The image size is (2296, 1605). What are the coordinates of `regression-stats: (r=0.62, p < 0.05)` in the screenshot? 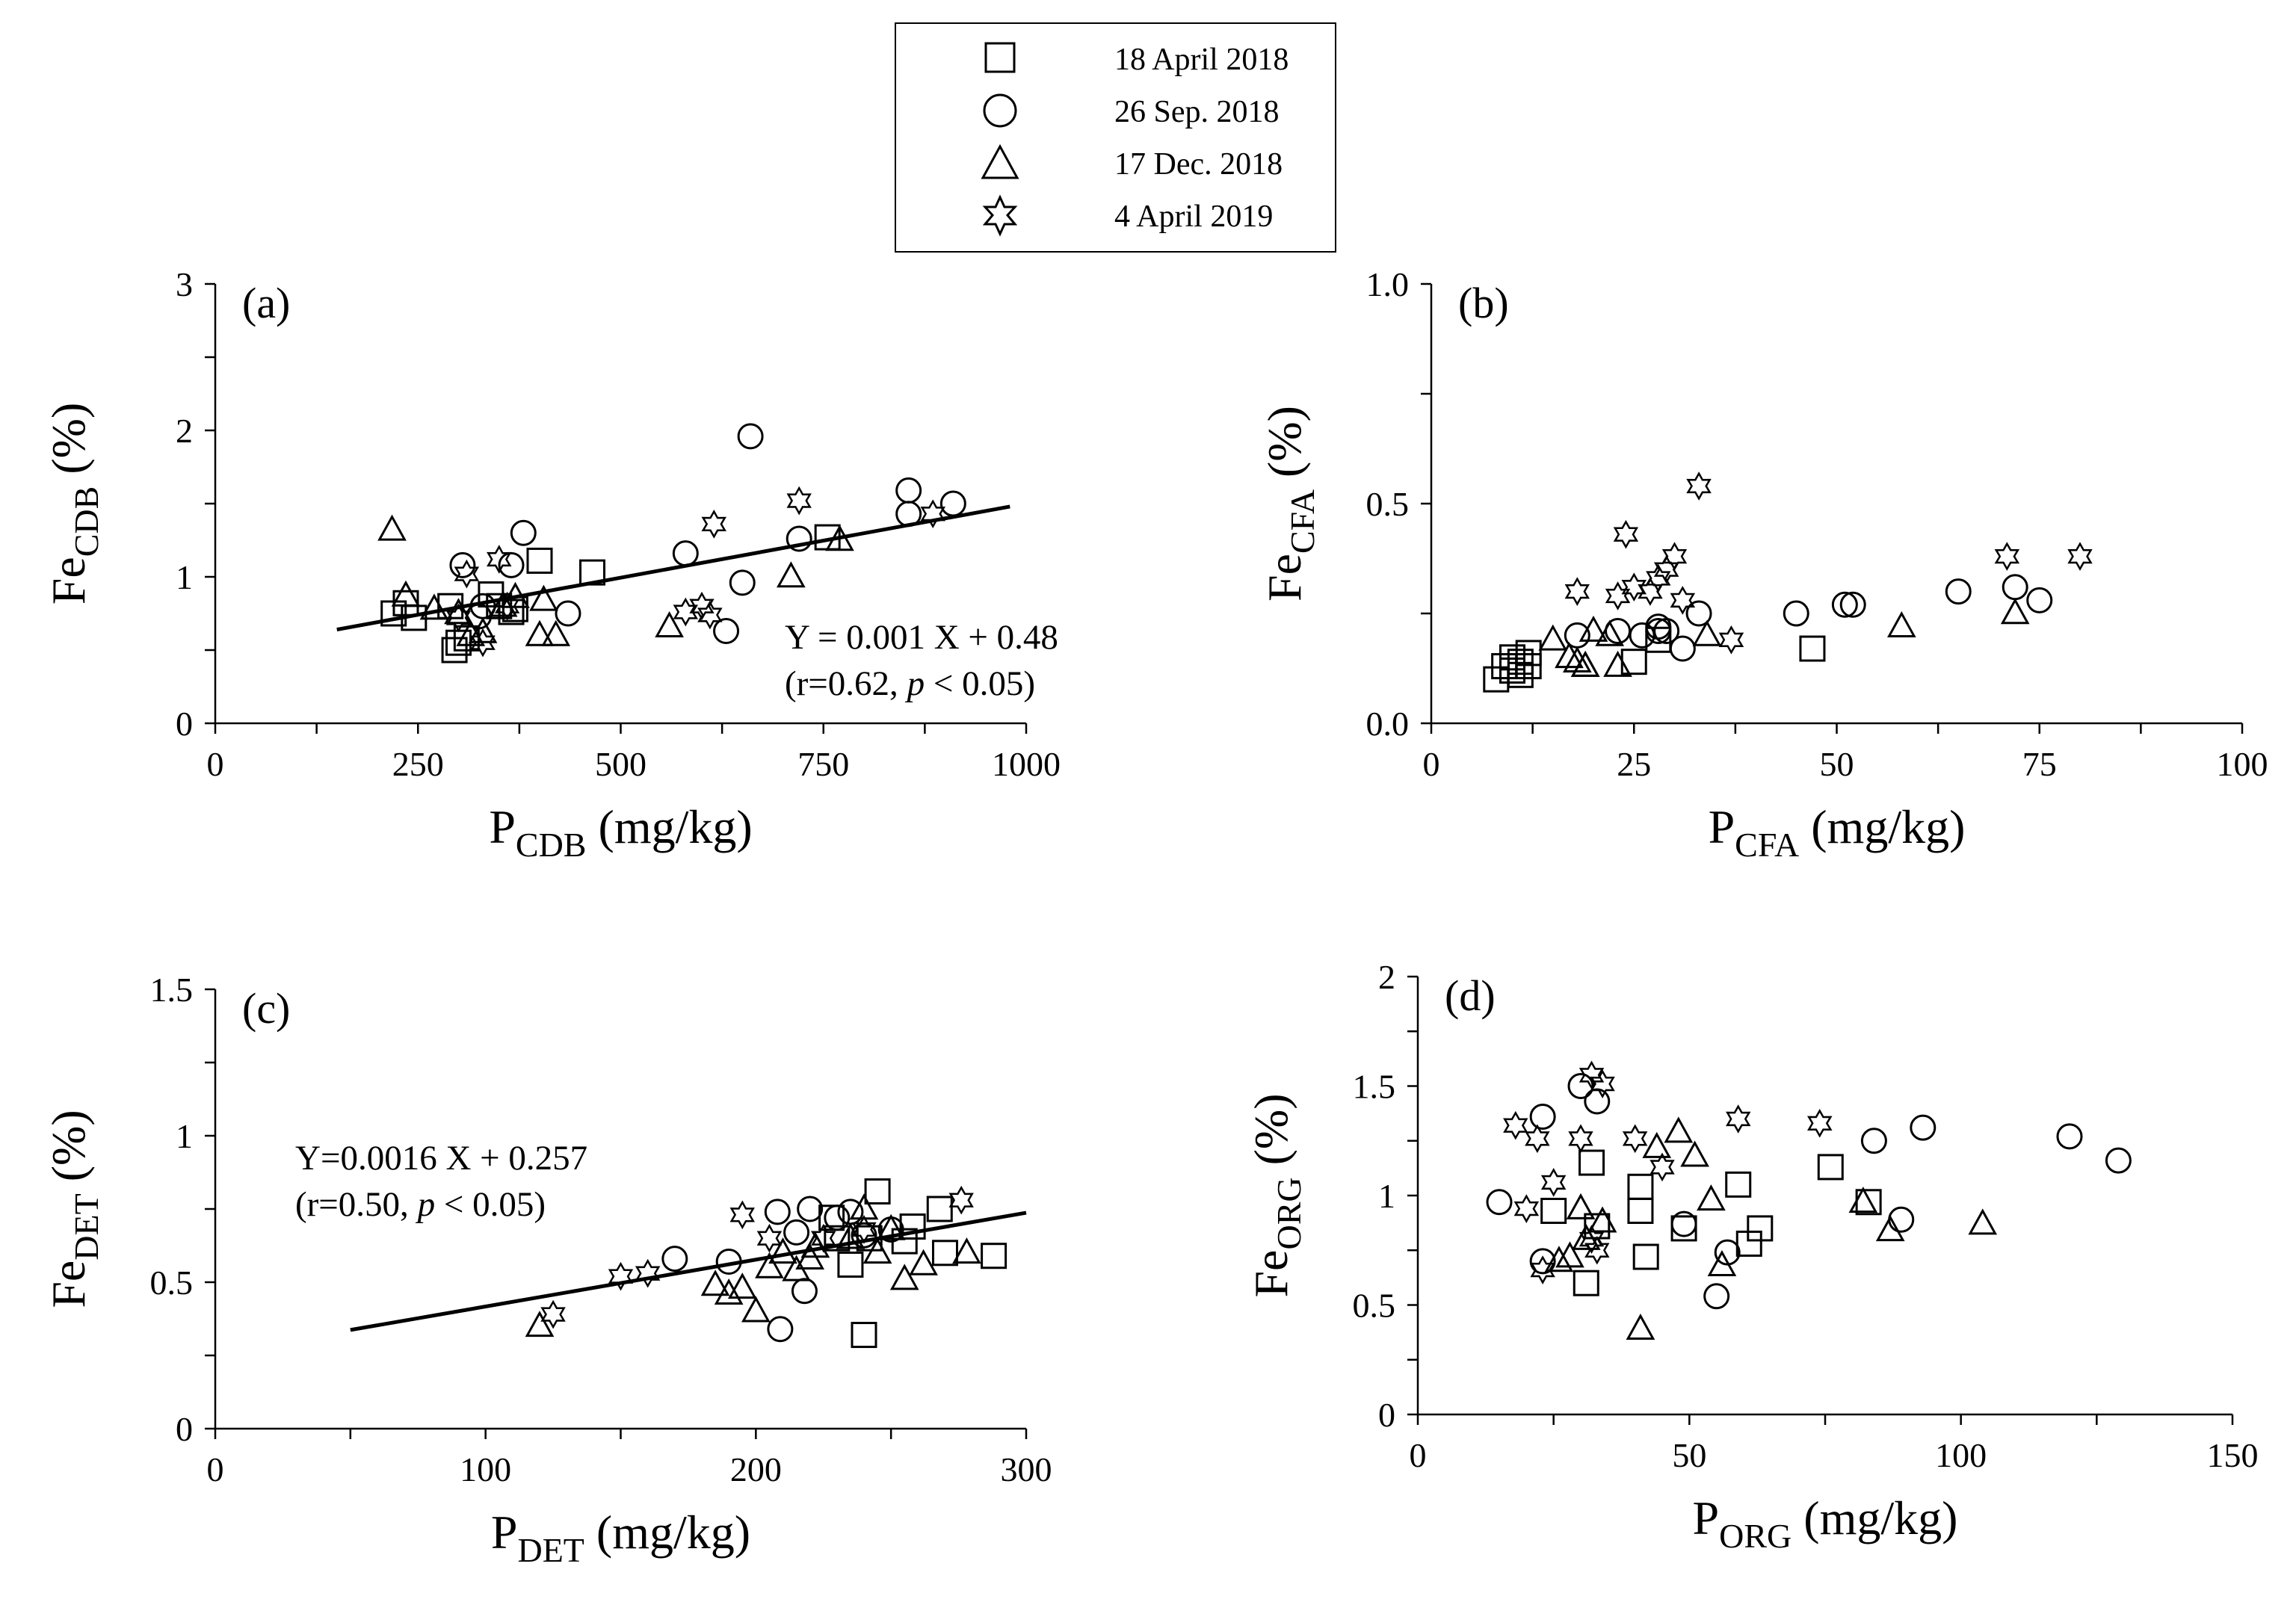 It's located at (910, 683).